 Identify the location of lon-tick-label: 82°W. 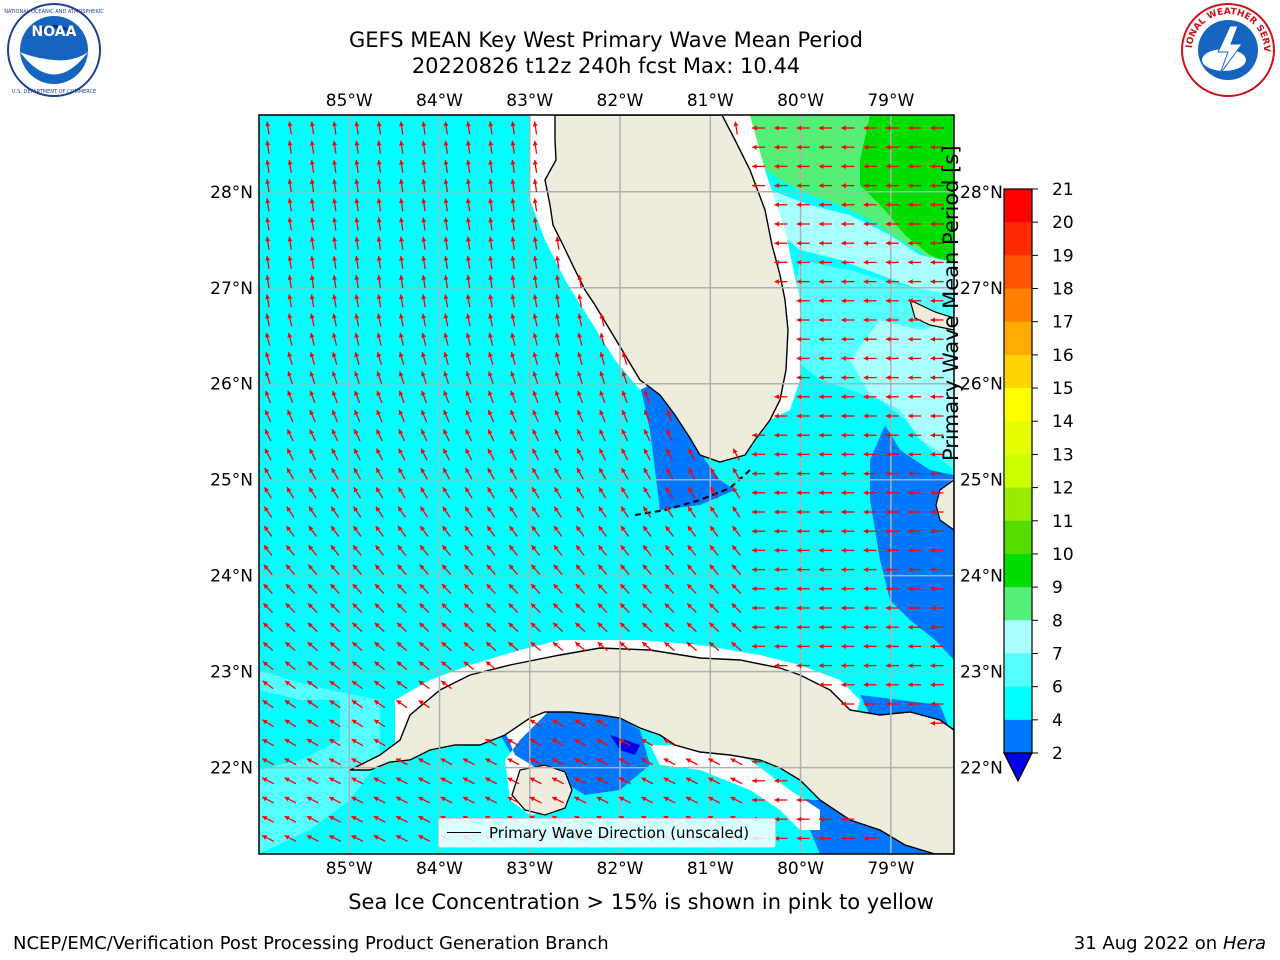
(620, 869).